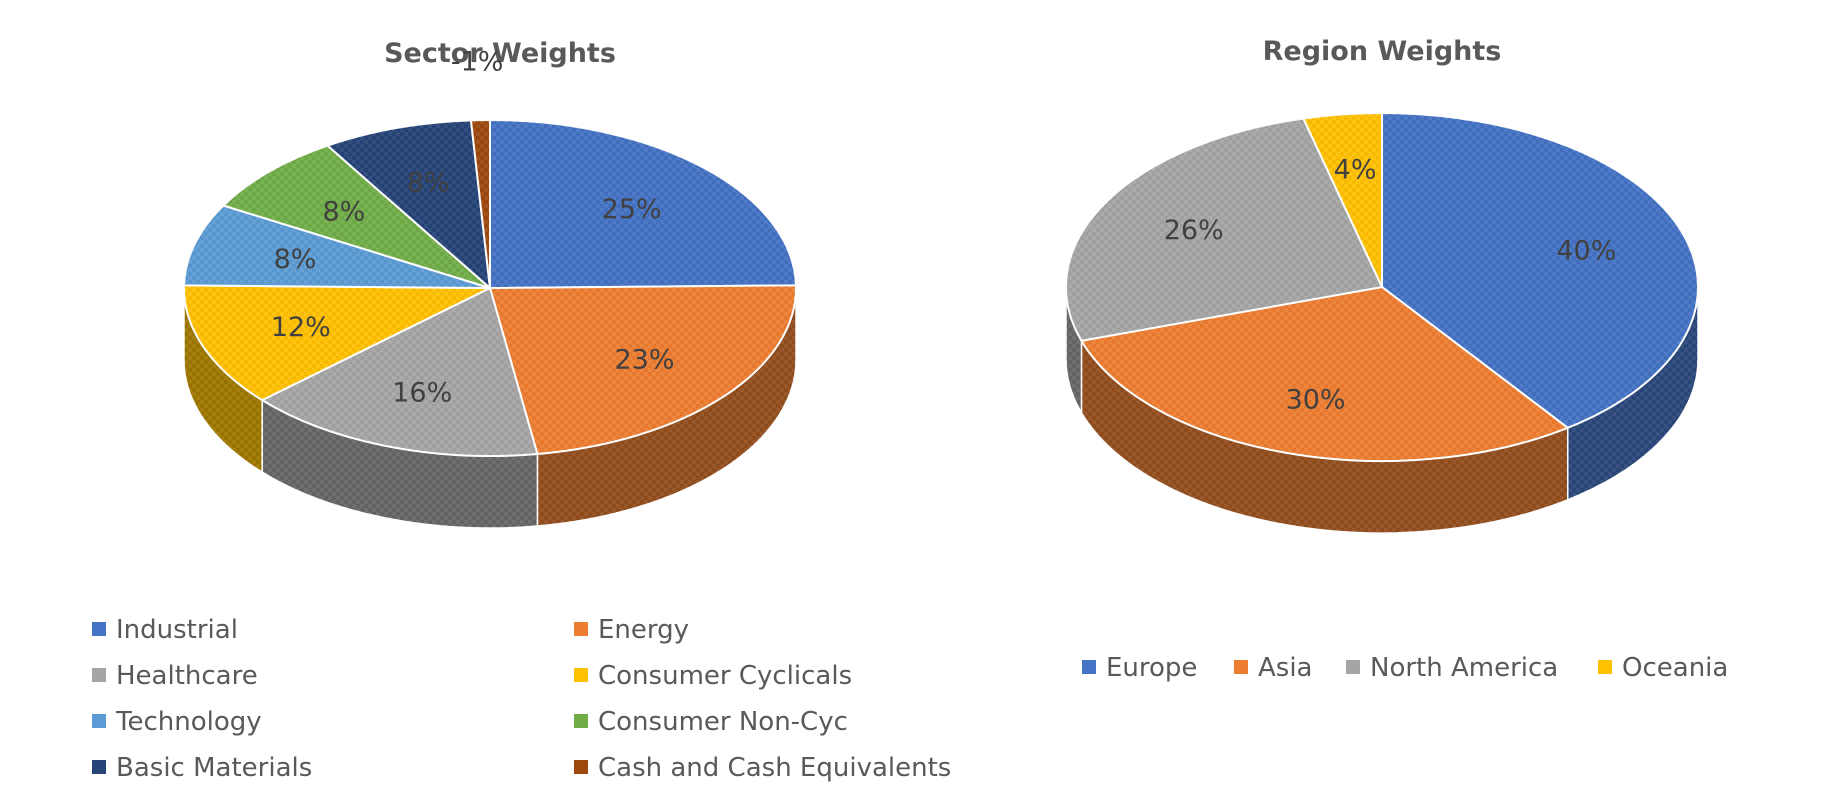 This screenshot has height=812, width=1842. Describe the element at coordinates (1194, 230) in the screenshot. I see `data-label-north-america: 26%` at that location.